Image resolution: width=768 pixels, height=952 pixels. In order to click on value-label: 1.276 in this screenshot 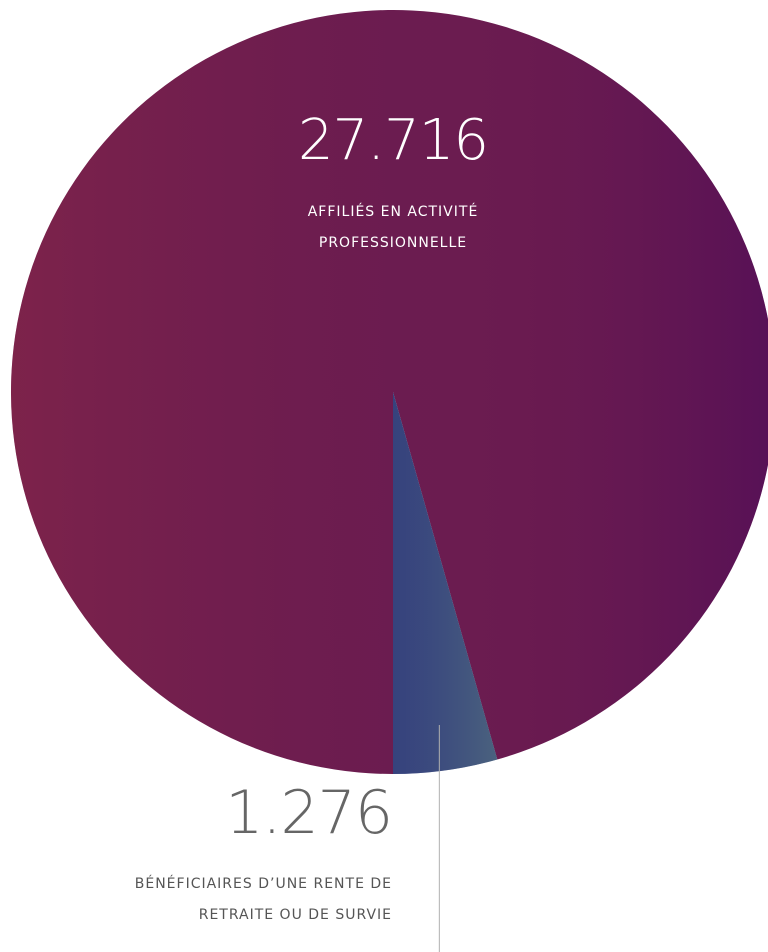, I will do `click(309, 813)`.